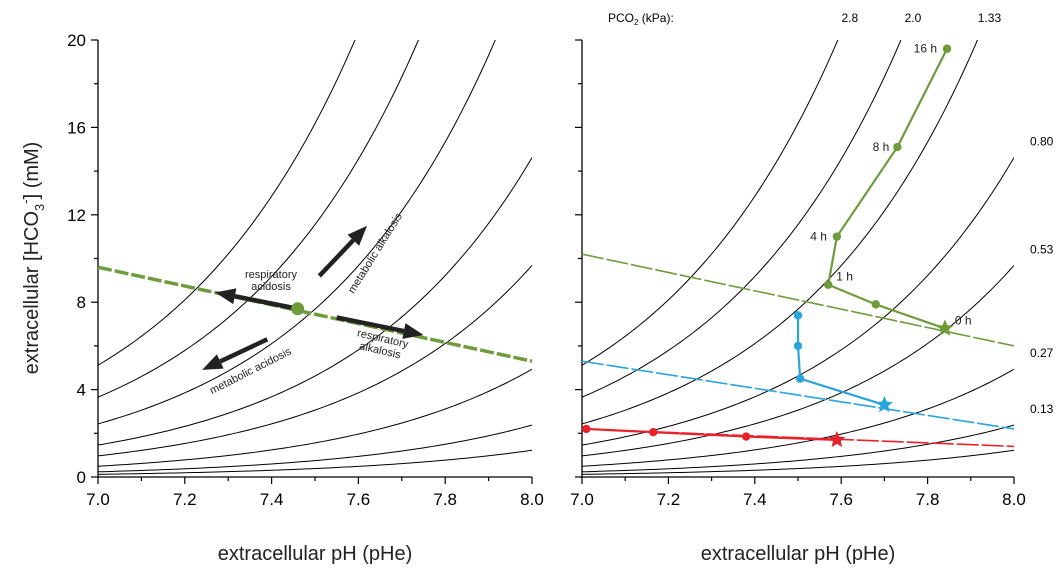  Describe the element at coordinates (1042, 249) in the screenshot. I see `isopleth-label: 0.53` at that location.